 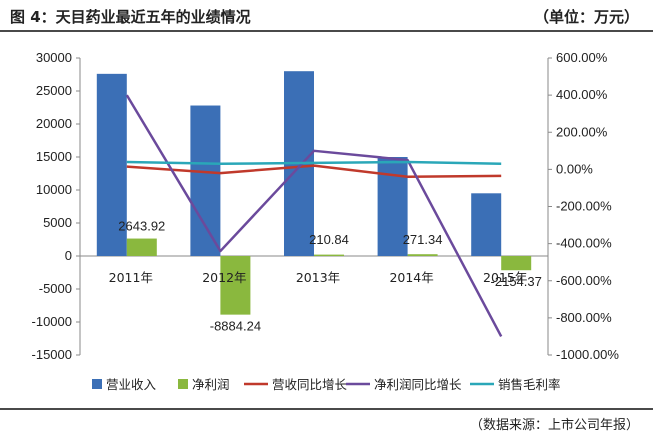 What do you see at coordinates (326, 409) in the screenshot?
I see `bottom-divider` at bounding box center [326, 409].